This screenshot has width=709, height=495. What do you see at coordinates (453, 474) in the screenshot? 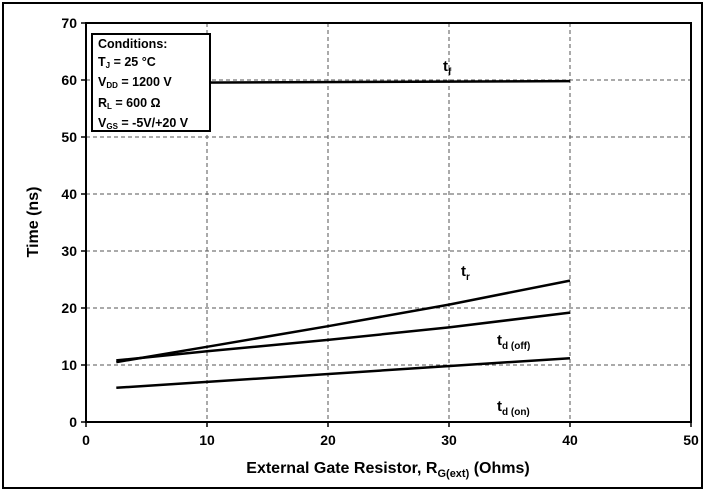
I see `x-axis-title-sub: G(ext)` at bounding box center [453, 474].